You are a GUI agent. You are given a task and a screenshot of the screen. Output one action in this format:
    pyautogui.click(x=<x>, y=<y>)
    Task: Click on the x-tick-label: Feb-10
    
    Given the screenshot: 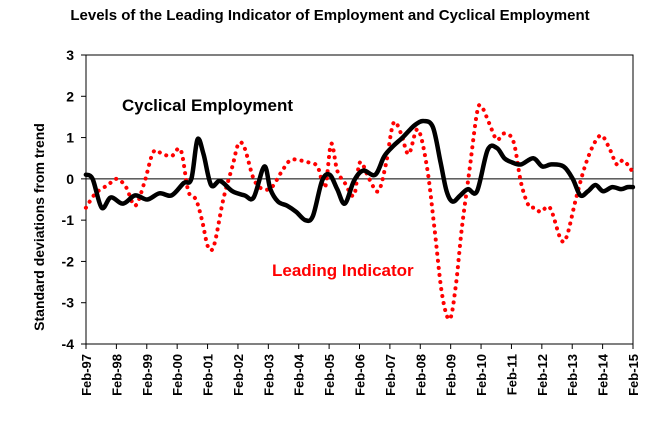 What is the action you would take?
    pyautogui.click(x=481, y=375)
    